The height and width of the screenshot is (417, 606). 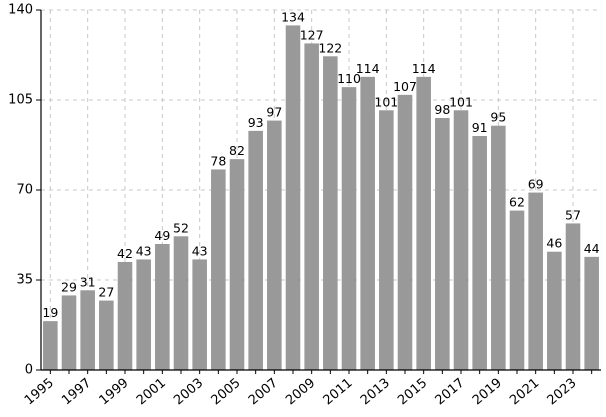 What do you see at coordinates (592, 248) in the screenshot?
I see `data-label-2024: 44` at bounding box center [592, 248].